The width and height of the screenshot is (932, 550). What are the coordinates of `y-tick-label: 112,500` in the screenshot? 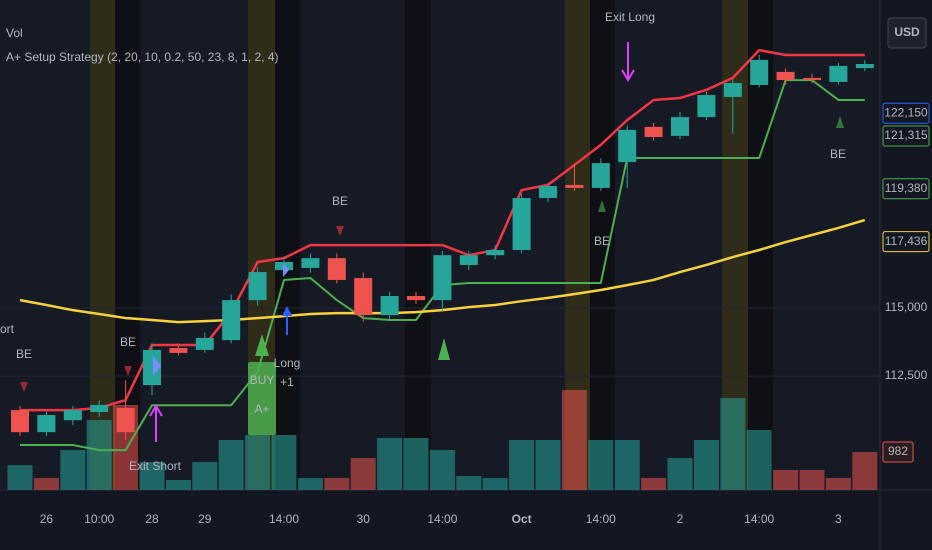 It's located at (906, 375).